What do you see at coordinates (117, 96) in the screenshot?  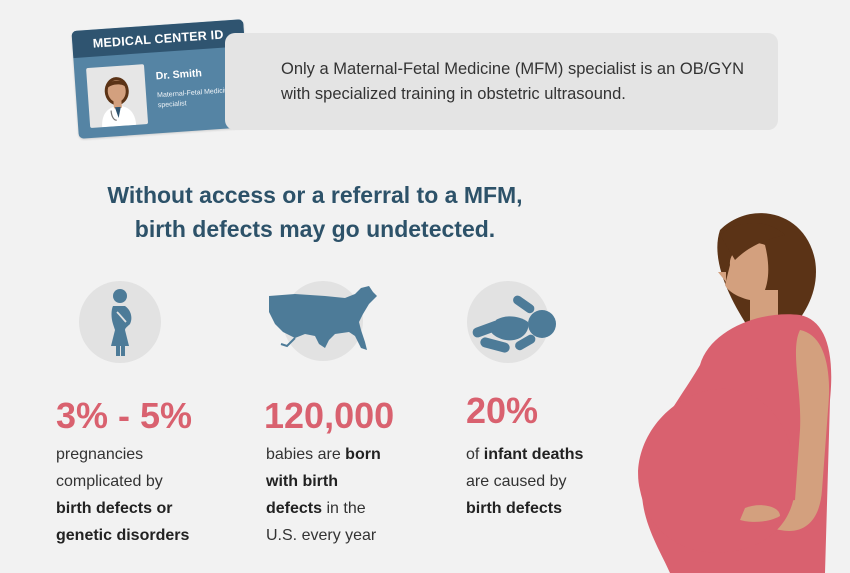 I see `doctor-avatar-icon` at bounding box center [117, 96].